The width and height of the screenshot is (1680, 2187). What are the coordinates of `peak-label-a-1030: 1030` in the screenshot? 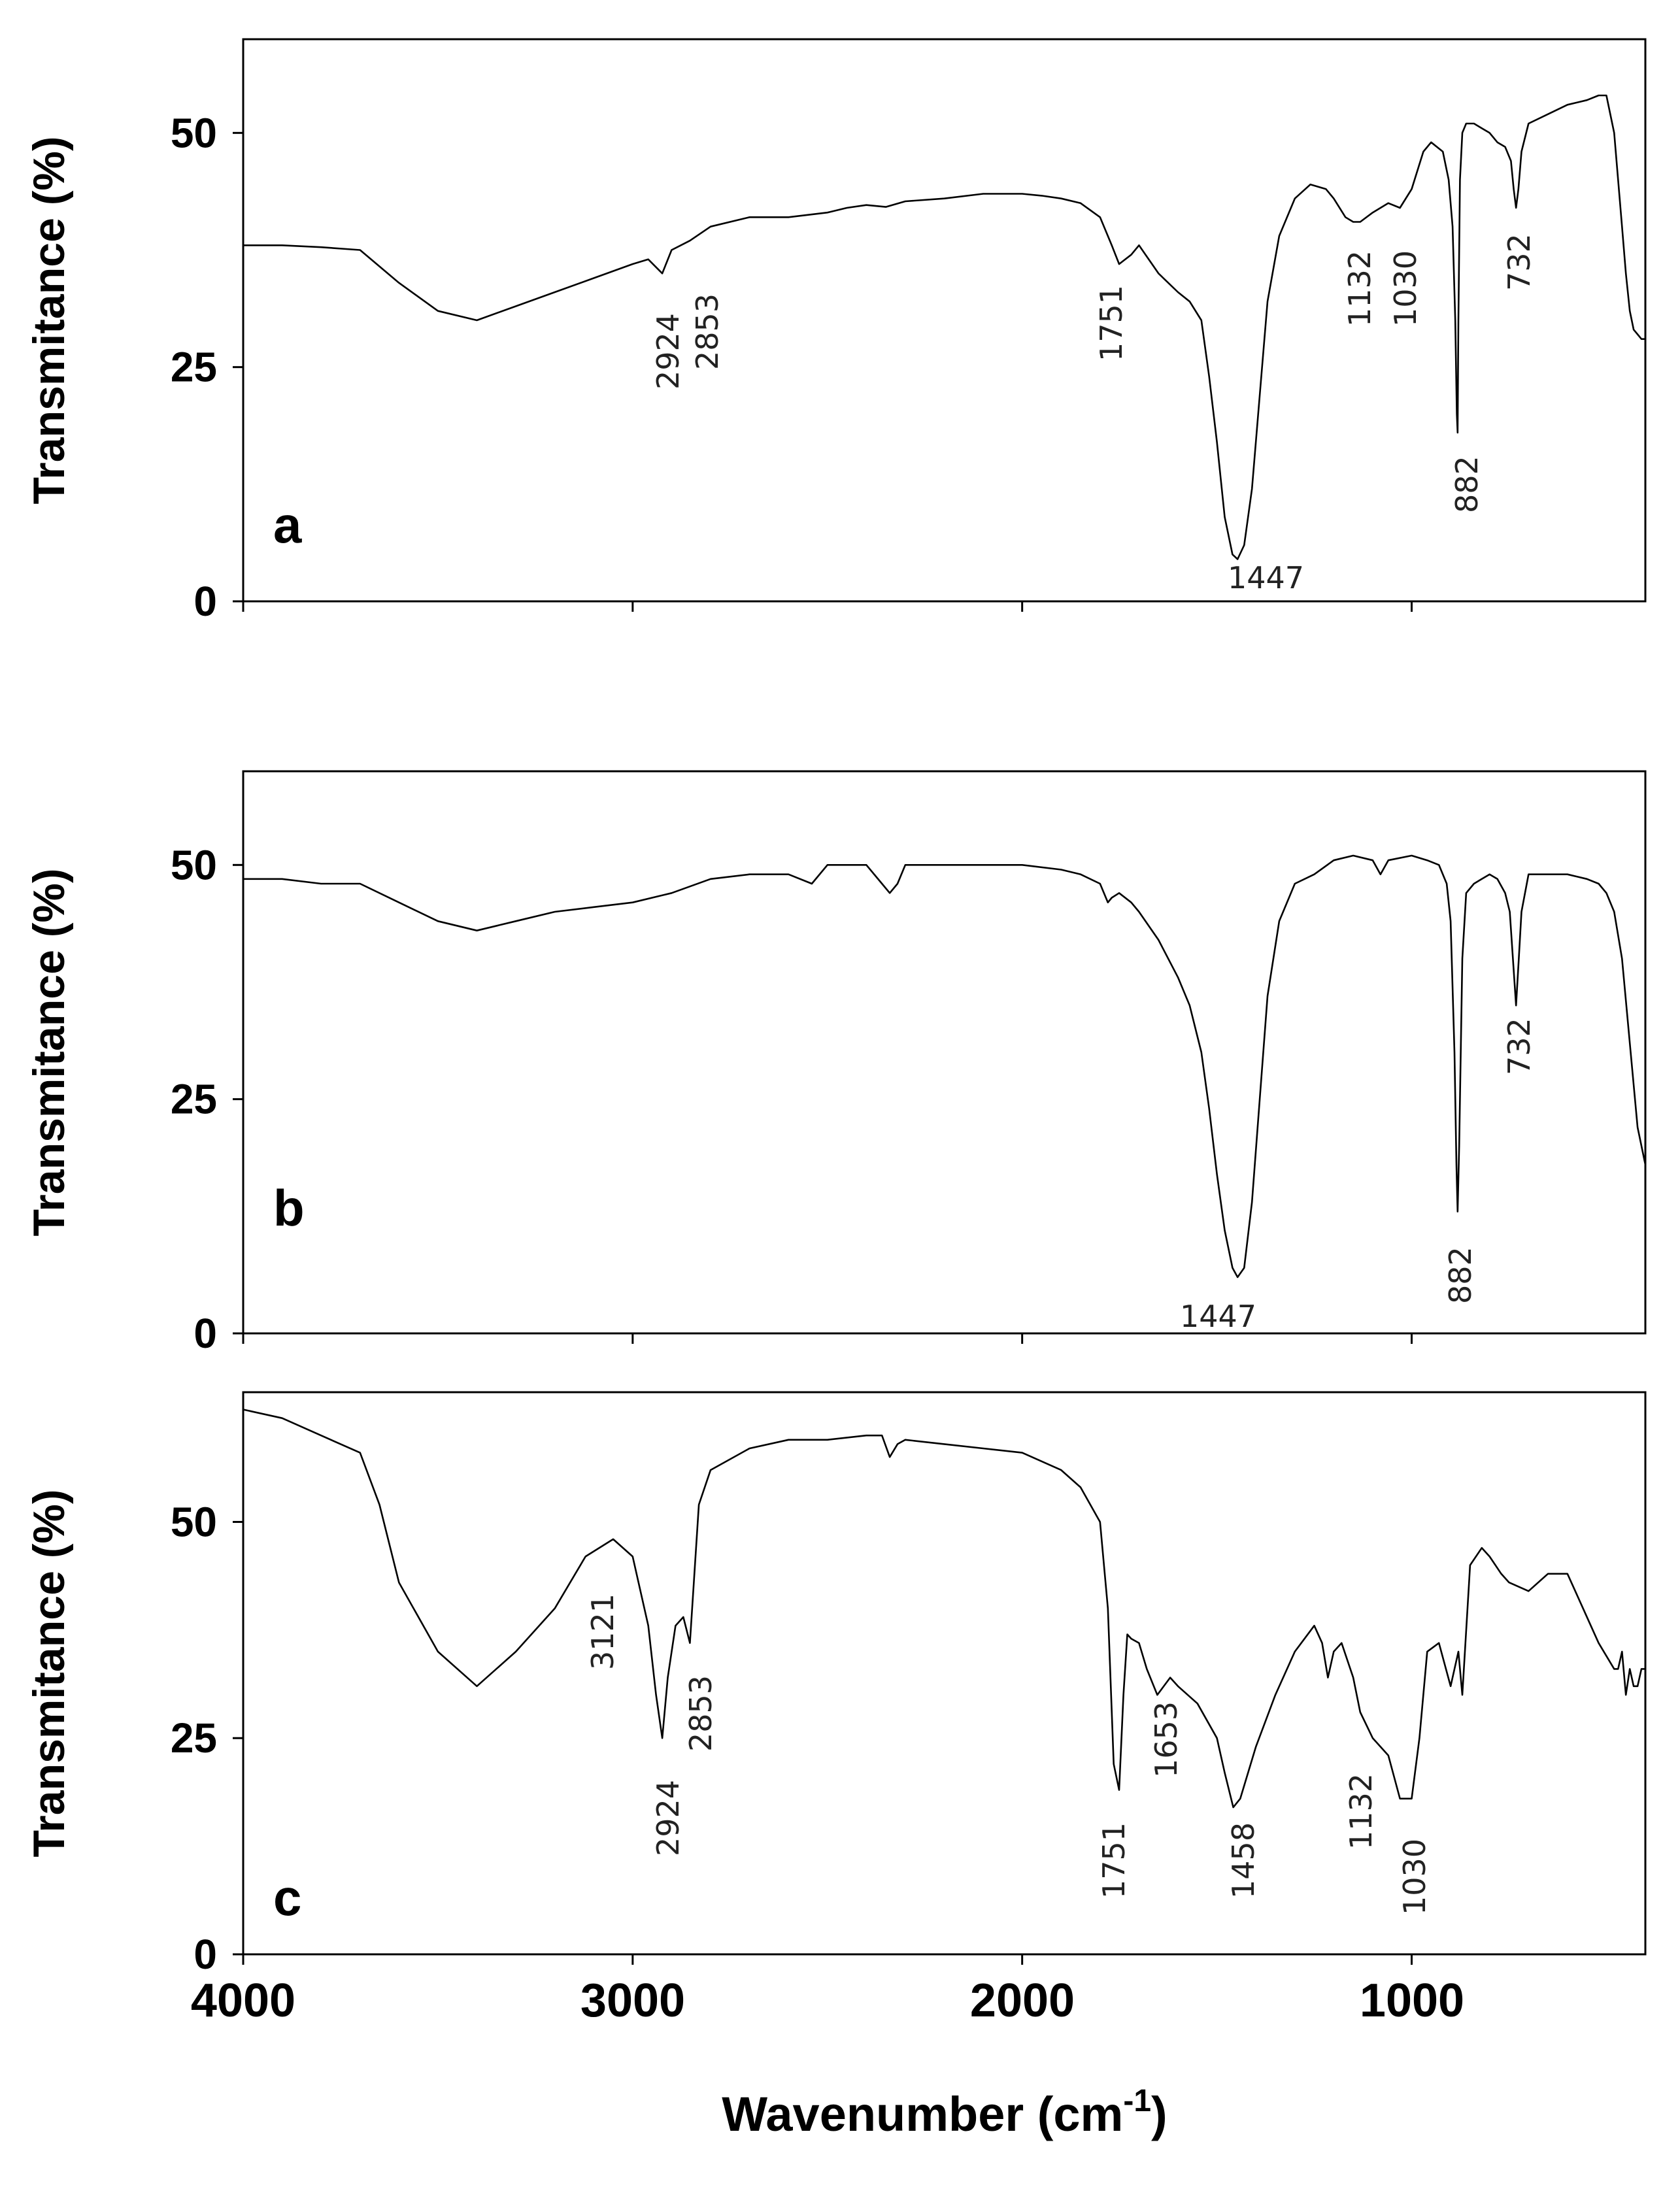 It's located at (1405, 288).